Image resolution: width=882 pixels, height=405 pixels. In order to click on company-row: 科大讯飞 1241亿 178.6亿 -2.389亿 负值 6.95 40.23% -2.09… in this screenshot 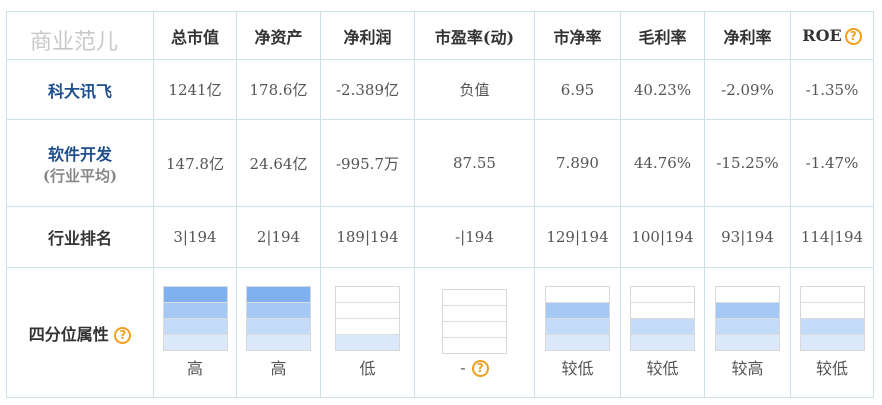, I will do `click(440, 89)`.